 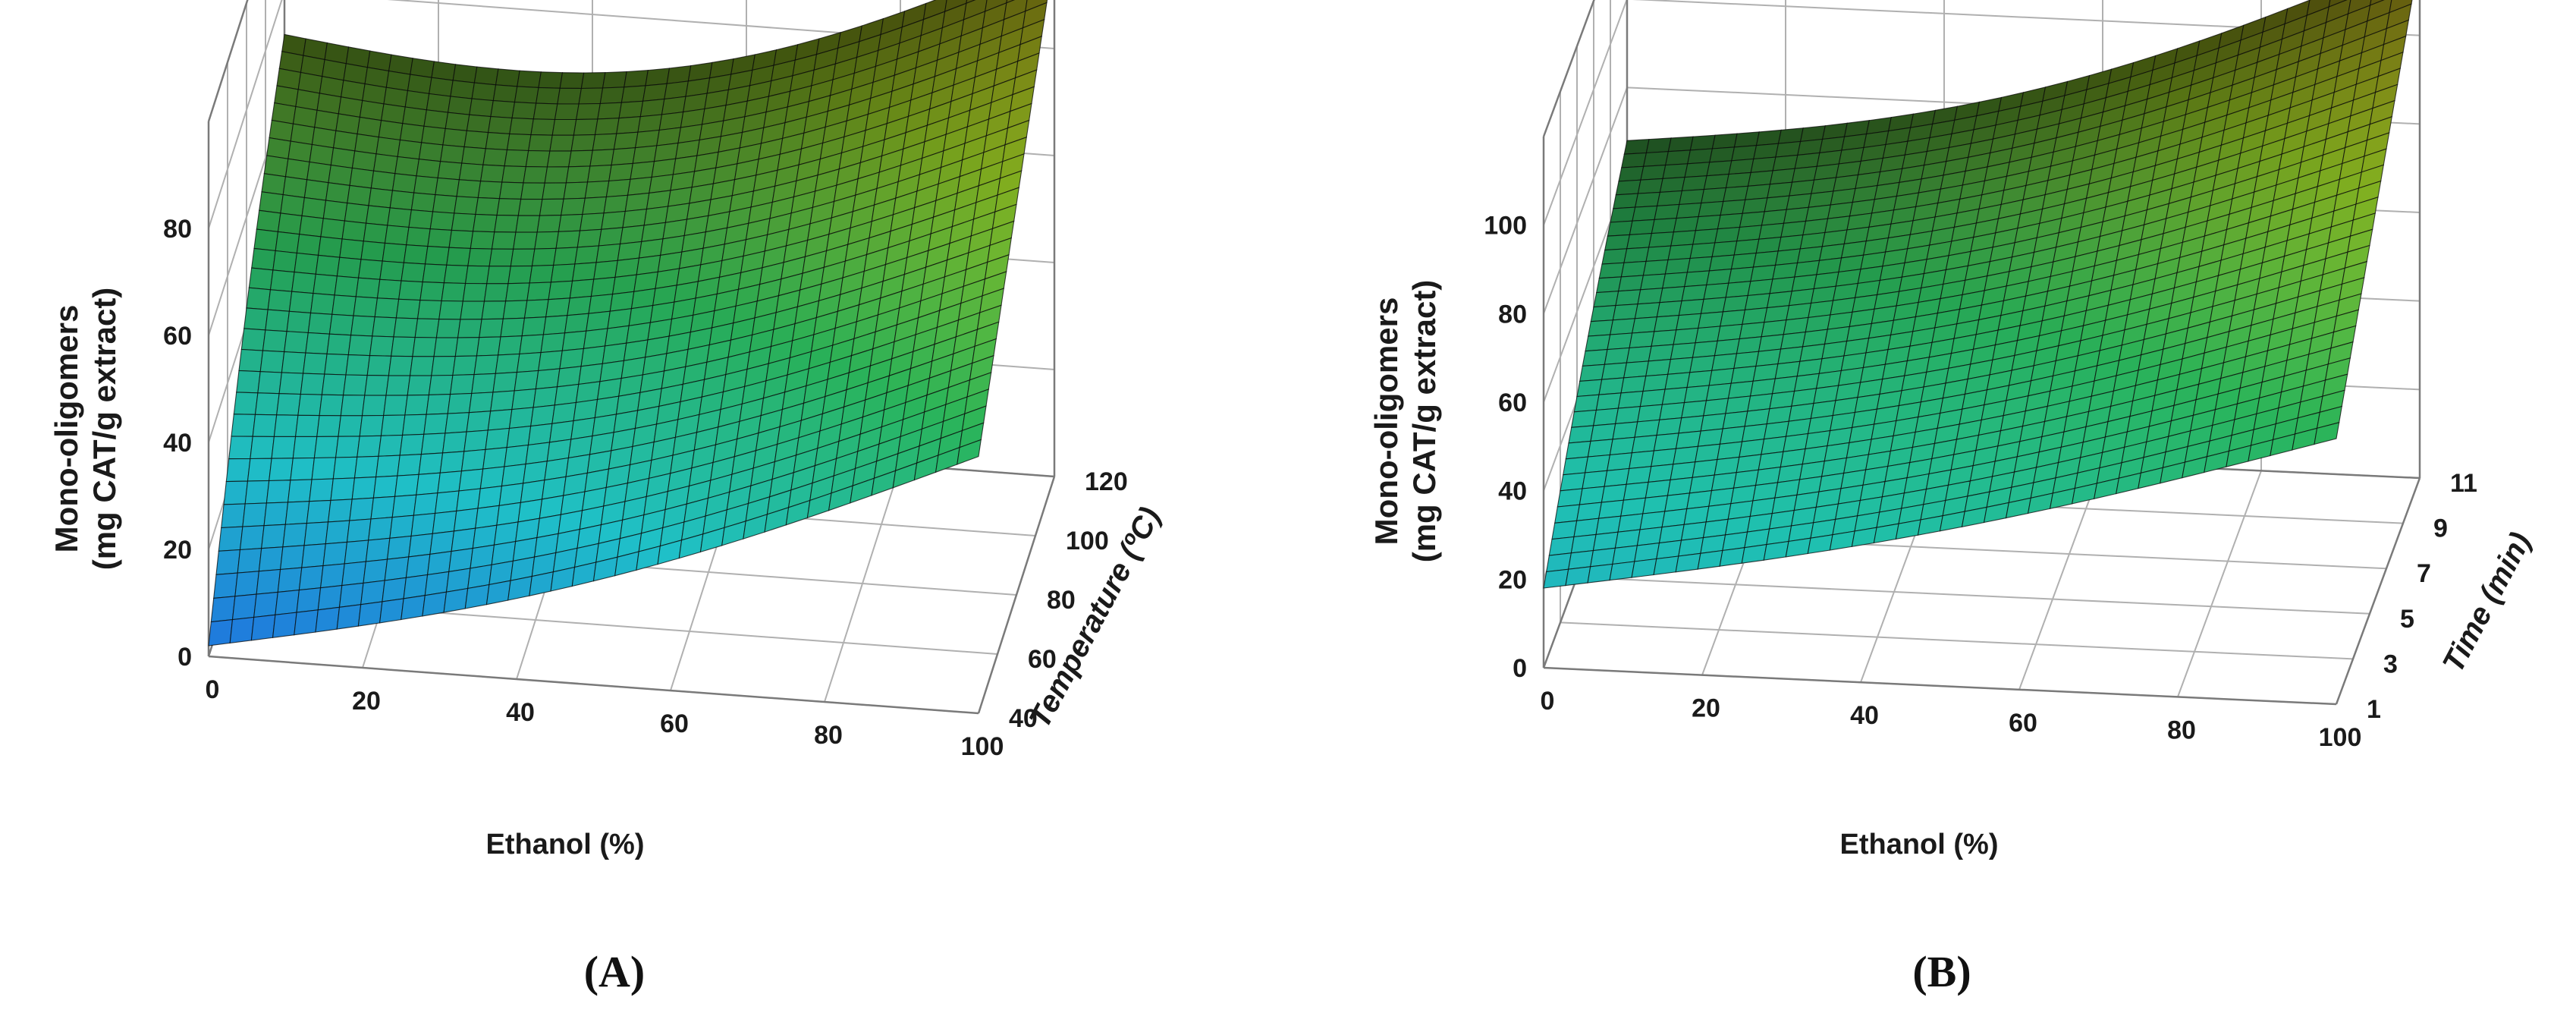 I want to click on y-tick-label: 7, so click(x=2424, y=573).